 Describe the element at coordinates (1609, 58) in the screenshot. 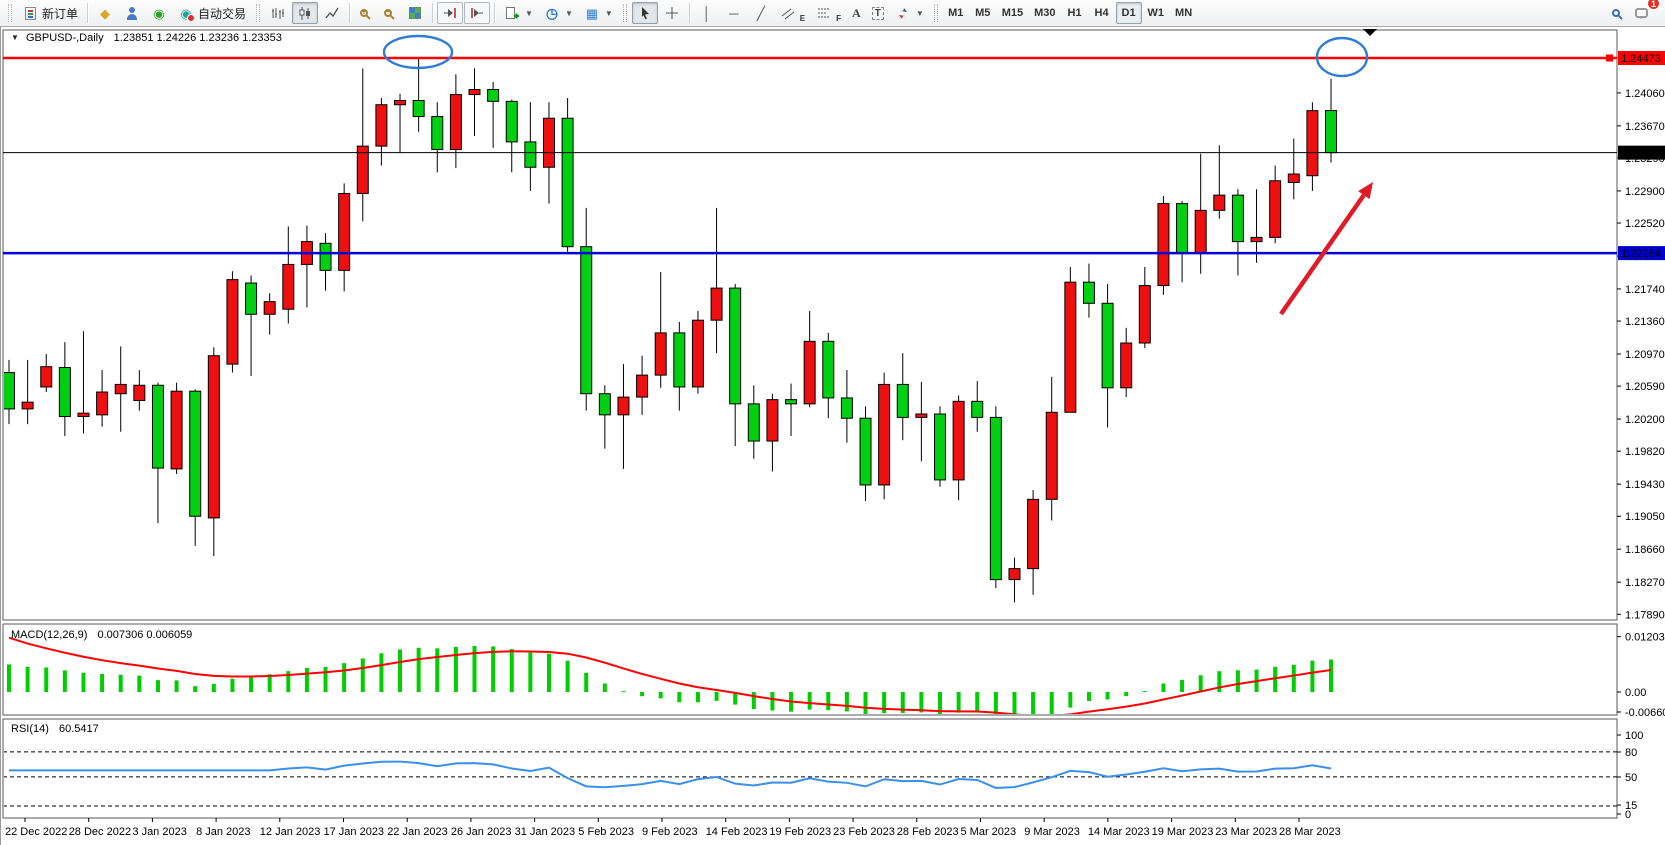

I see `line-anchor-handle` at that location.